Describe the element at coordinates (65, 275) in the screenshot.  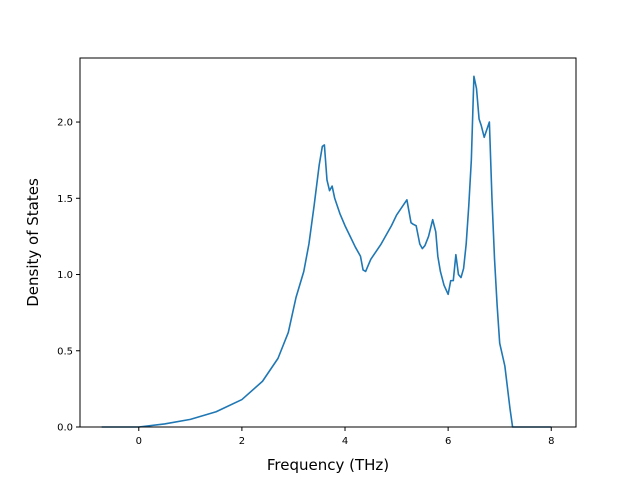
I see `y-tick-label: 1.0` at that location.